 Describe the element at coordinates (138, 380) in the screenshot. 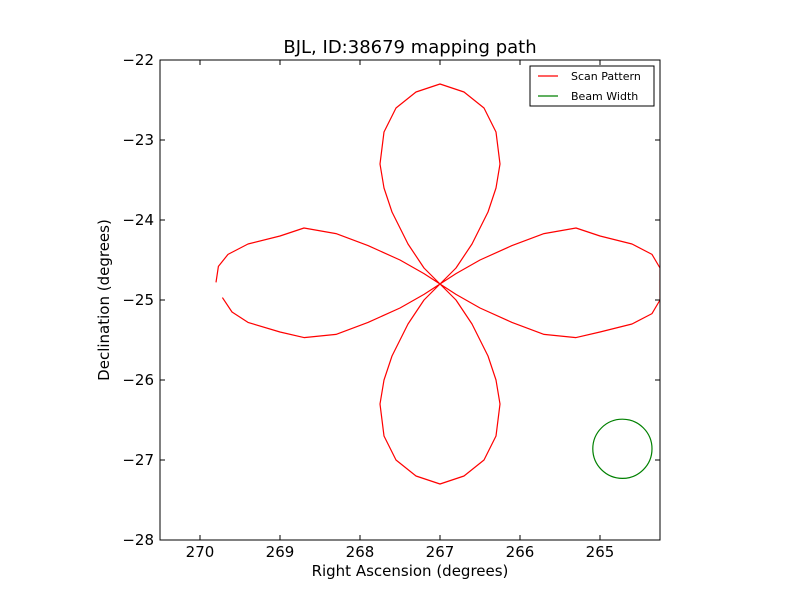

I see `y-tick-label: −26` at that location.